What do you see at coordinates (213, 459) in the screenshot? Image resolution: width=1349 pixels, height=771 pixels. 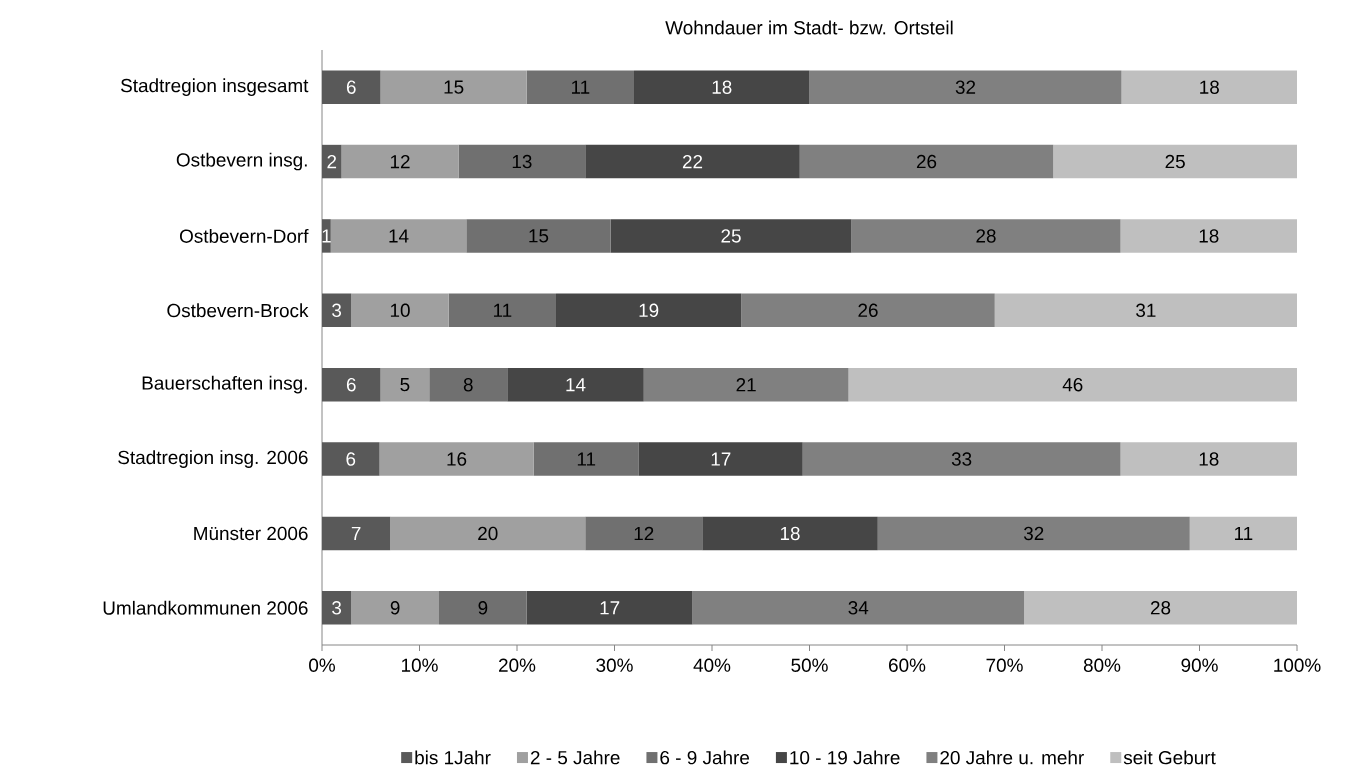 I see `y-tick-label: Stadtregion insg. 2006` at bounding box center [213, 459].